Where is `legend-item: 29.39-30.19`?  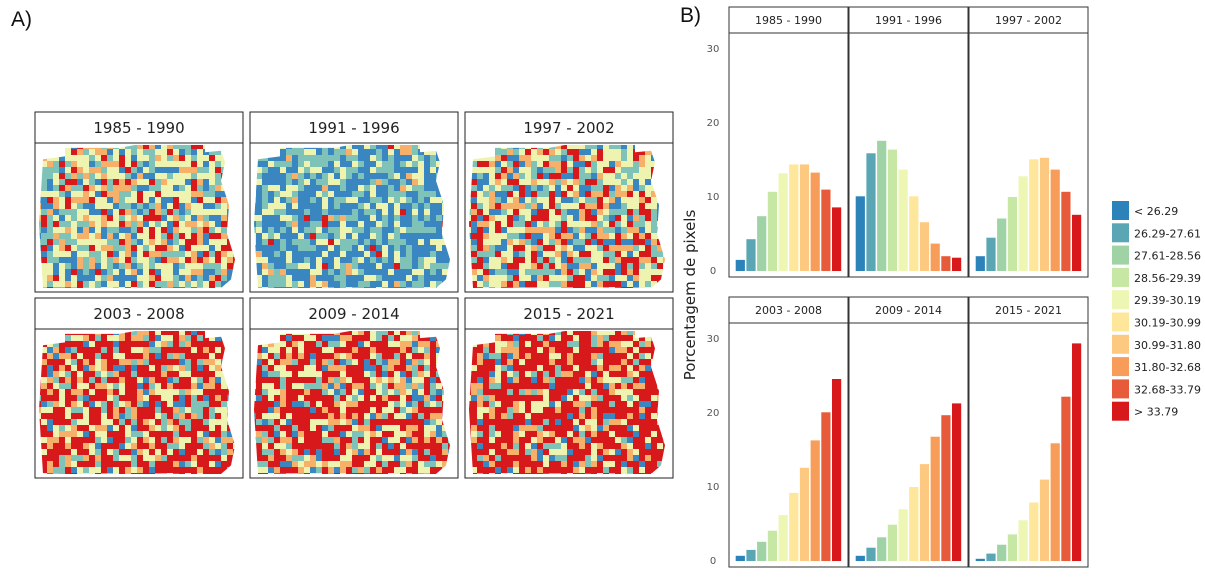
legend-item: 29.39-30.19 is located at coordinates (1156, 300).